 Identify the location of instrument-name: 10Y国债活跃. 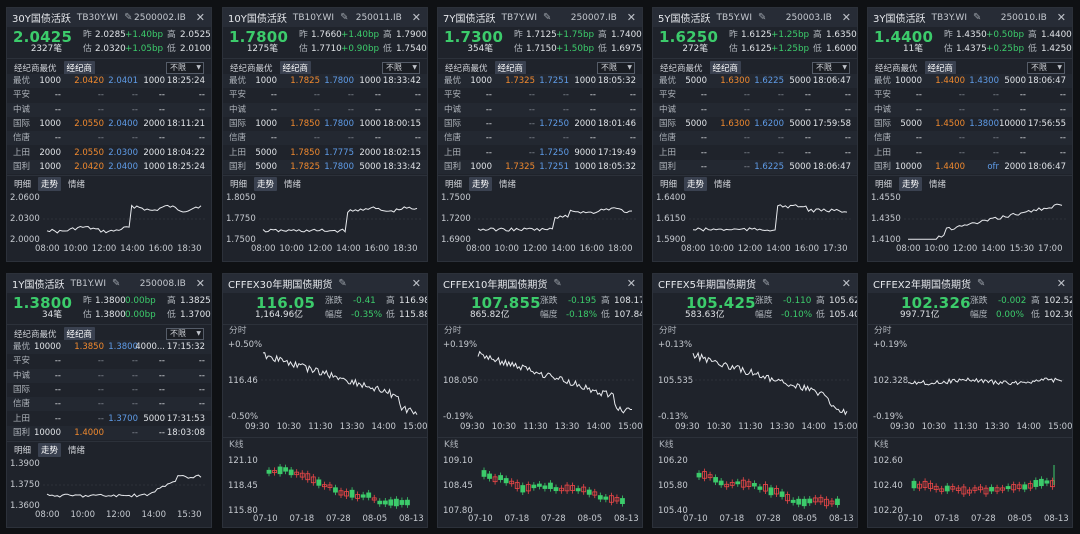
(257, 19).